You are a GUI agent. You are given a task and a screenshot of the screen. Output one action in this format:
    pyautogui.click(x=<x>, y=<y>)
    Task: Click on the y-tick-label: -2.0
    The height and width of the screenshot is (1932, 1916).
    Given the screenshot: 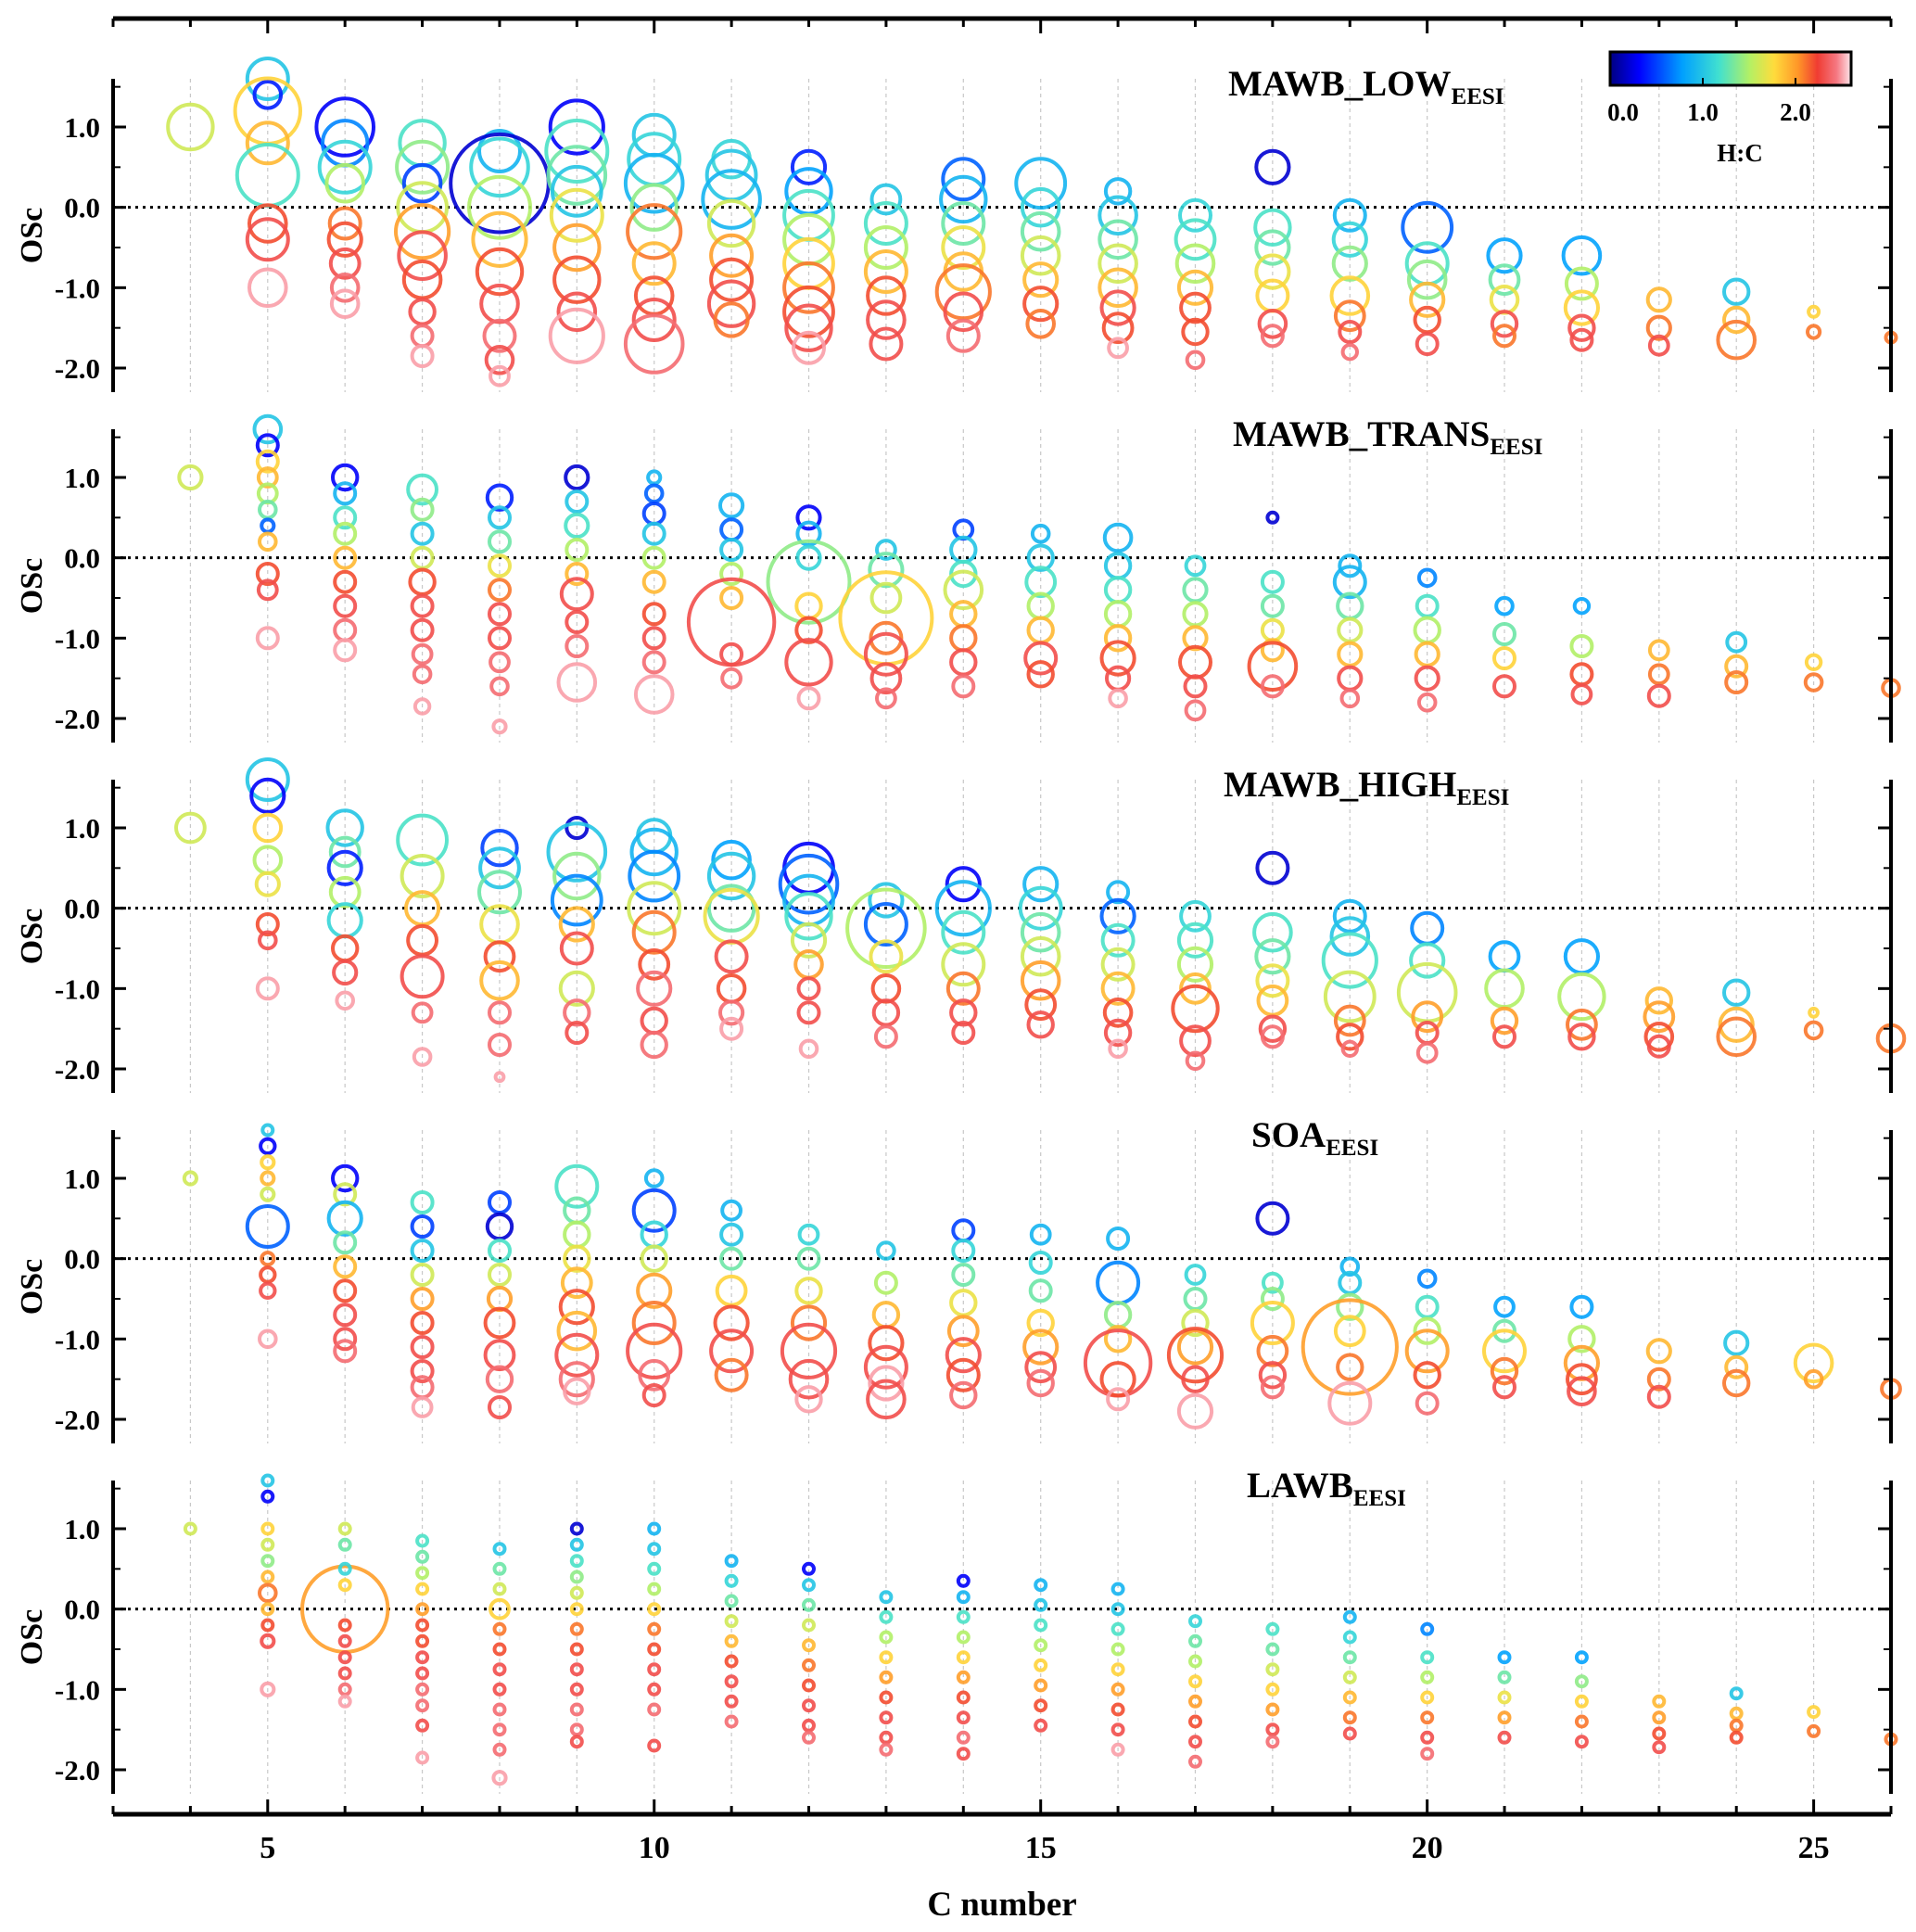 What is the action you would take?
    pyautogui.click(x=77, y=1069)
    